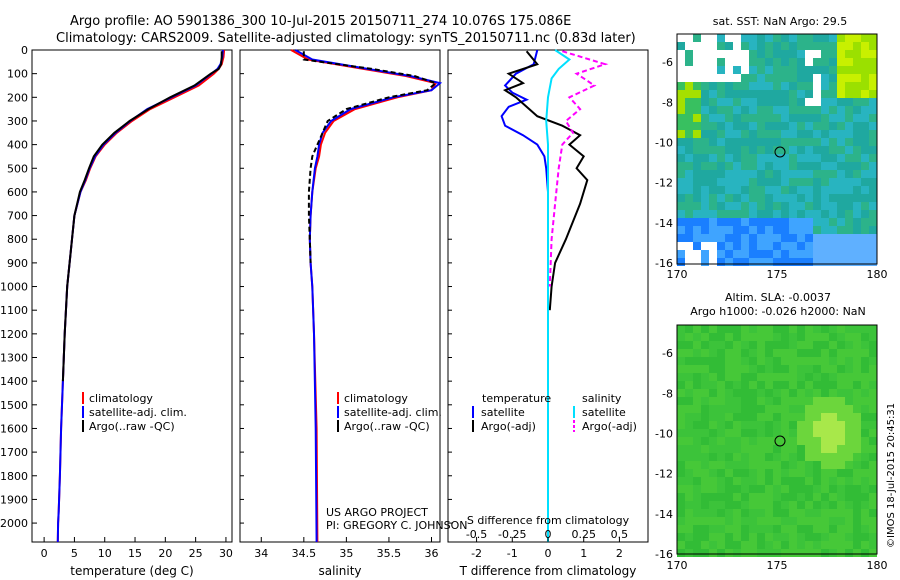 The height and width of the screenshot is (580, 900). Describe the element at coordinates (503, 412) in the screenshot. I see `legend-temp-satellite-label: satellite` at that location.